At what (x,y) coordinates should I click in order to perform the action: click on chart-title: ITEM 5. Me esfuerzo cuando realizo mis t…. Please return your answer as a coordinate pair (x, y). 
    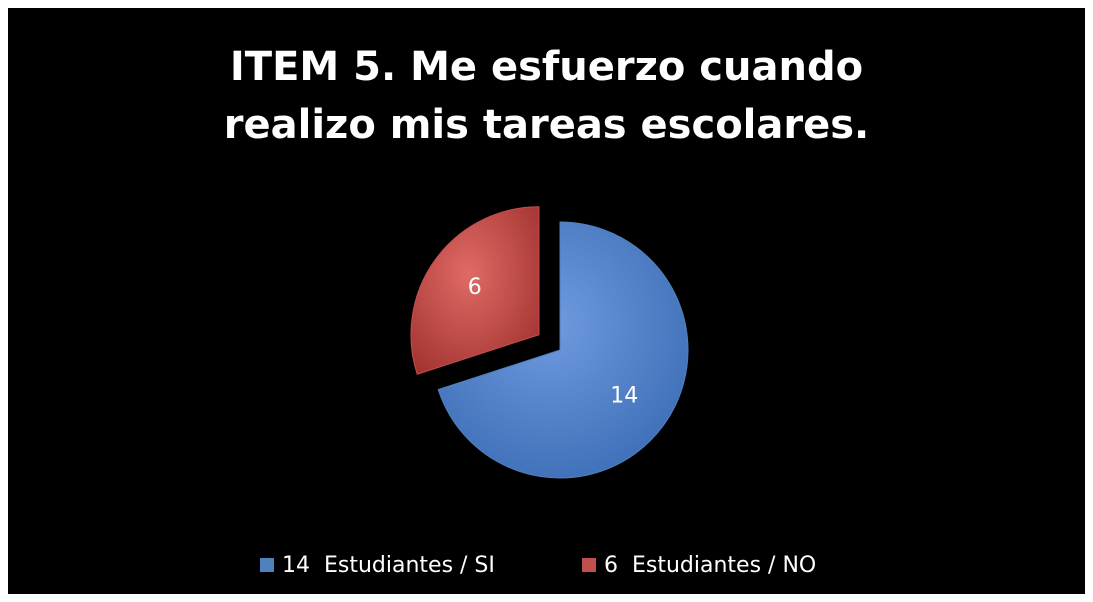
    Looking at the image, I should click on (546, 96).